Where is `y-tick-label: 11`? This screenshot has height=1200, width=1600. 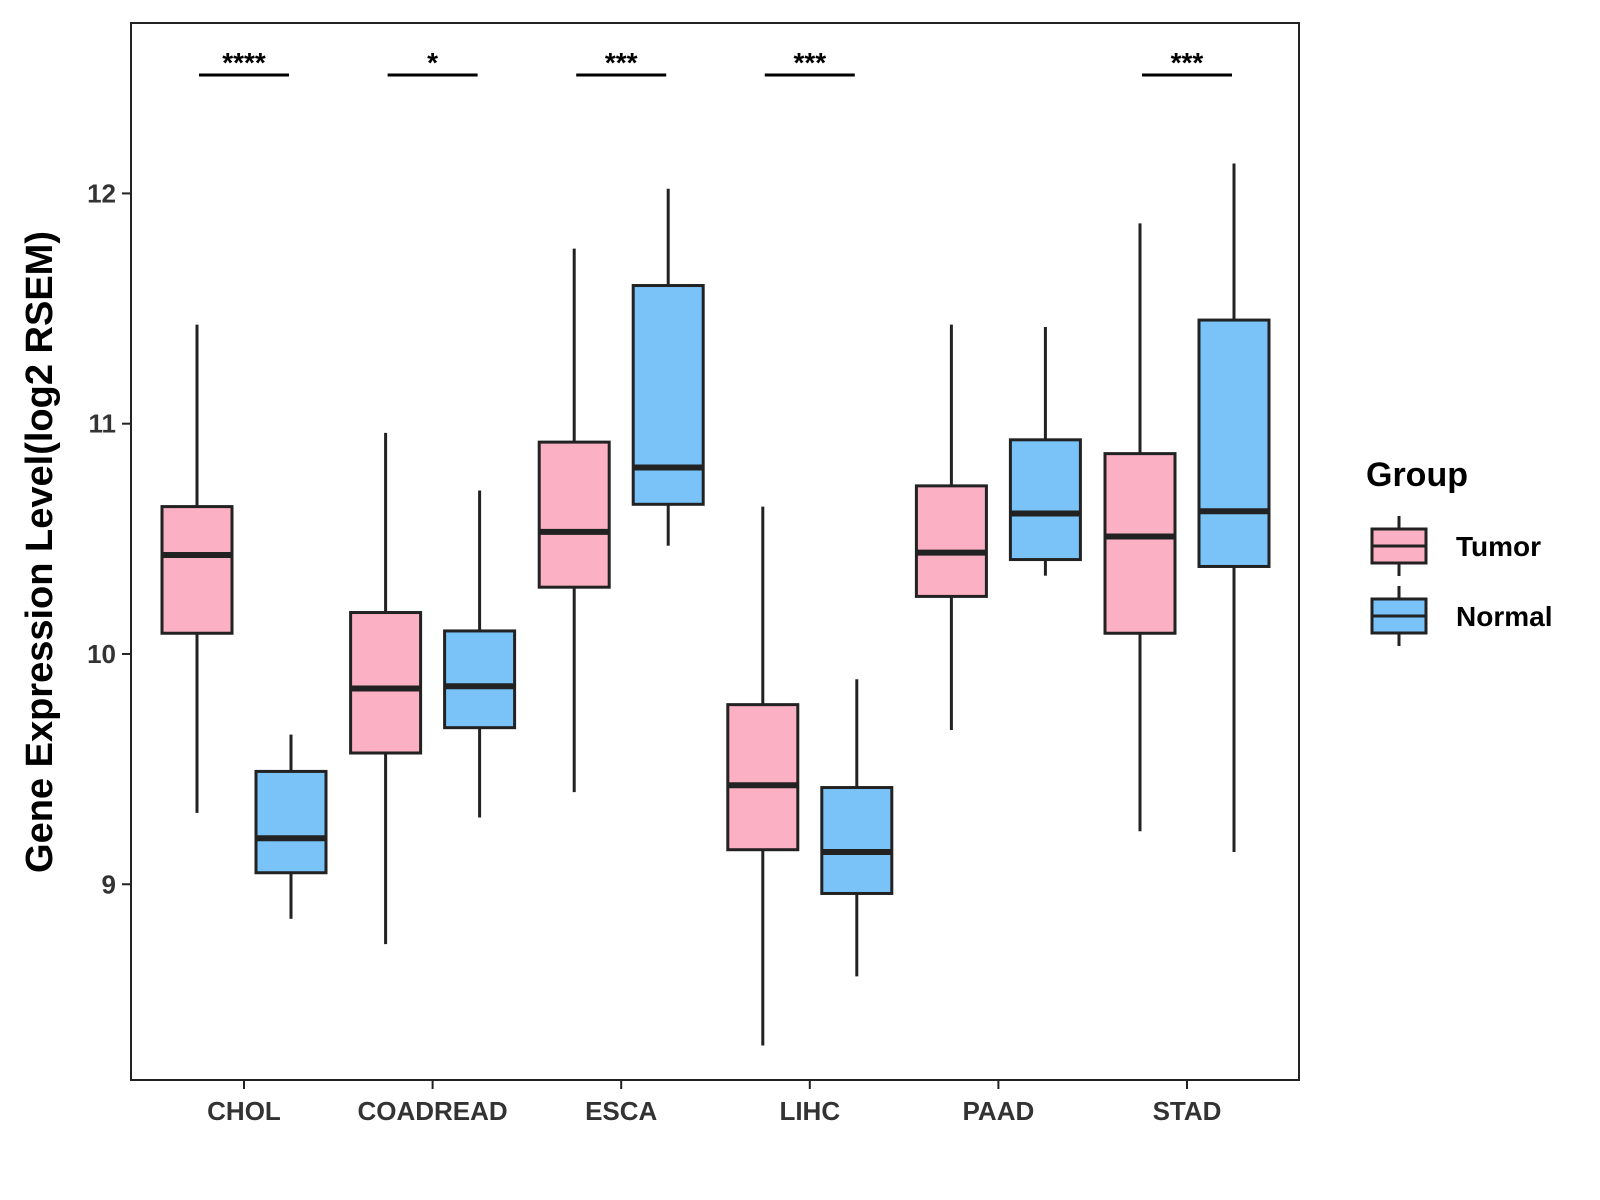 y-tick-label: 11 is located at coordinates (103, 424).